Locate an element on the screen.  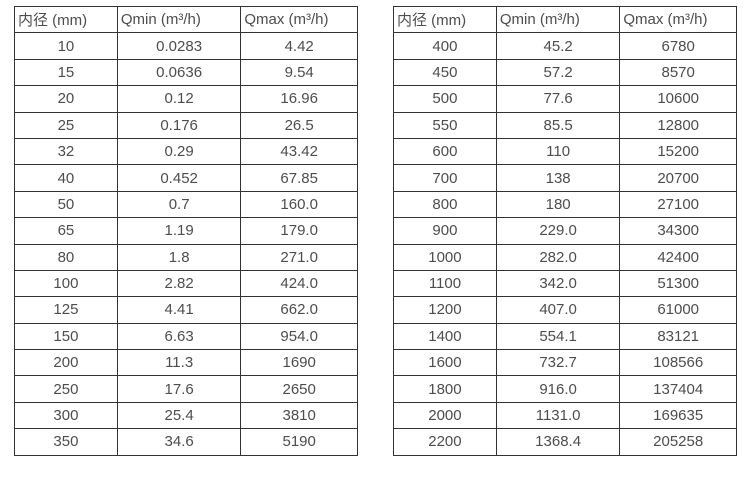
table-row: 40 0.452 67.85 is located at coordinates (186, 178).